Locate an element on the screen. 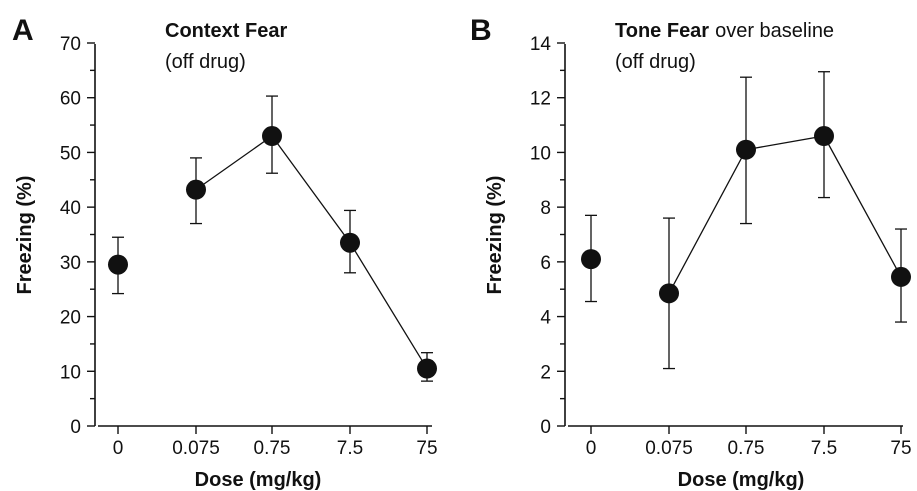 The height and width of the screenshot is (491, 917). panel-b-subtitle: (off drug) is located at coordinates (655, 62).